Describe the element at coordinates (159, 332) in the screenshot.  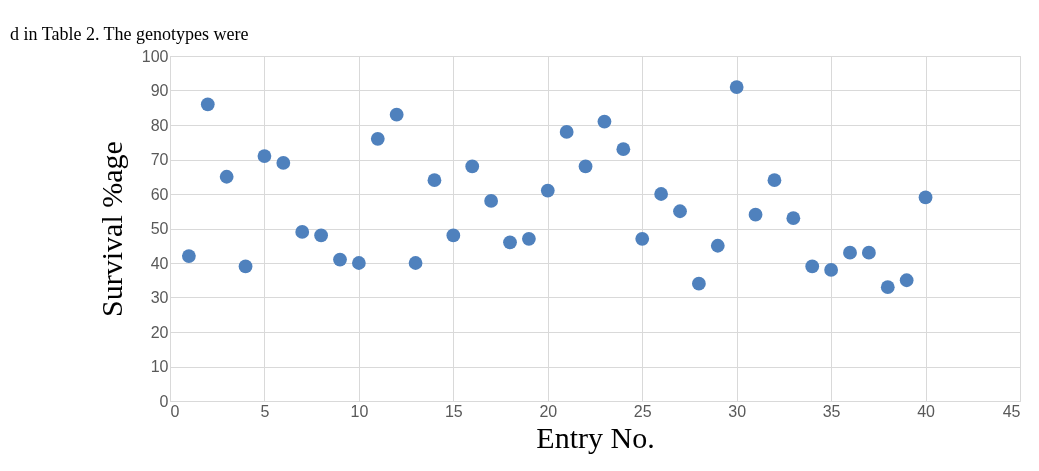
I see `y-tick-label: 20` at that location.